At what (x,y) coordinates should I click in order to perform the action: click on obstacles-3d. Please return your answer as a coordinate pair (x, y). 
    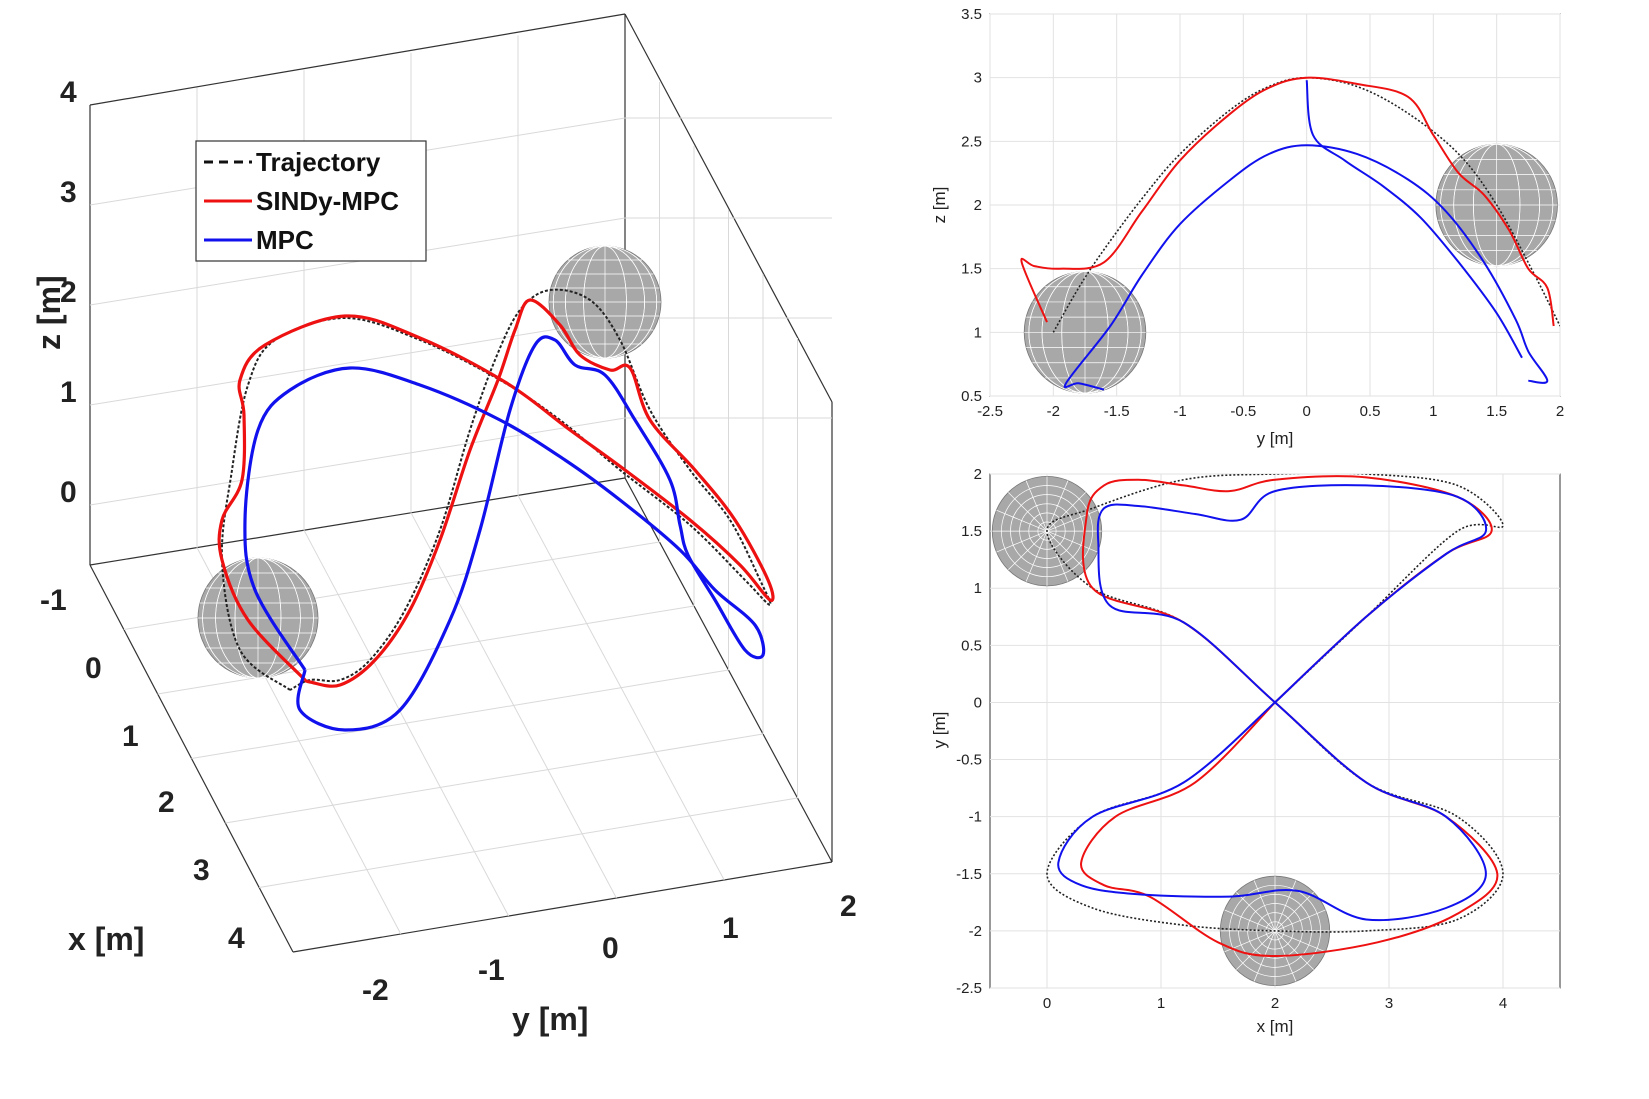
    Looking at the image, I should click on (429, 462).